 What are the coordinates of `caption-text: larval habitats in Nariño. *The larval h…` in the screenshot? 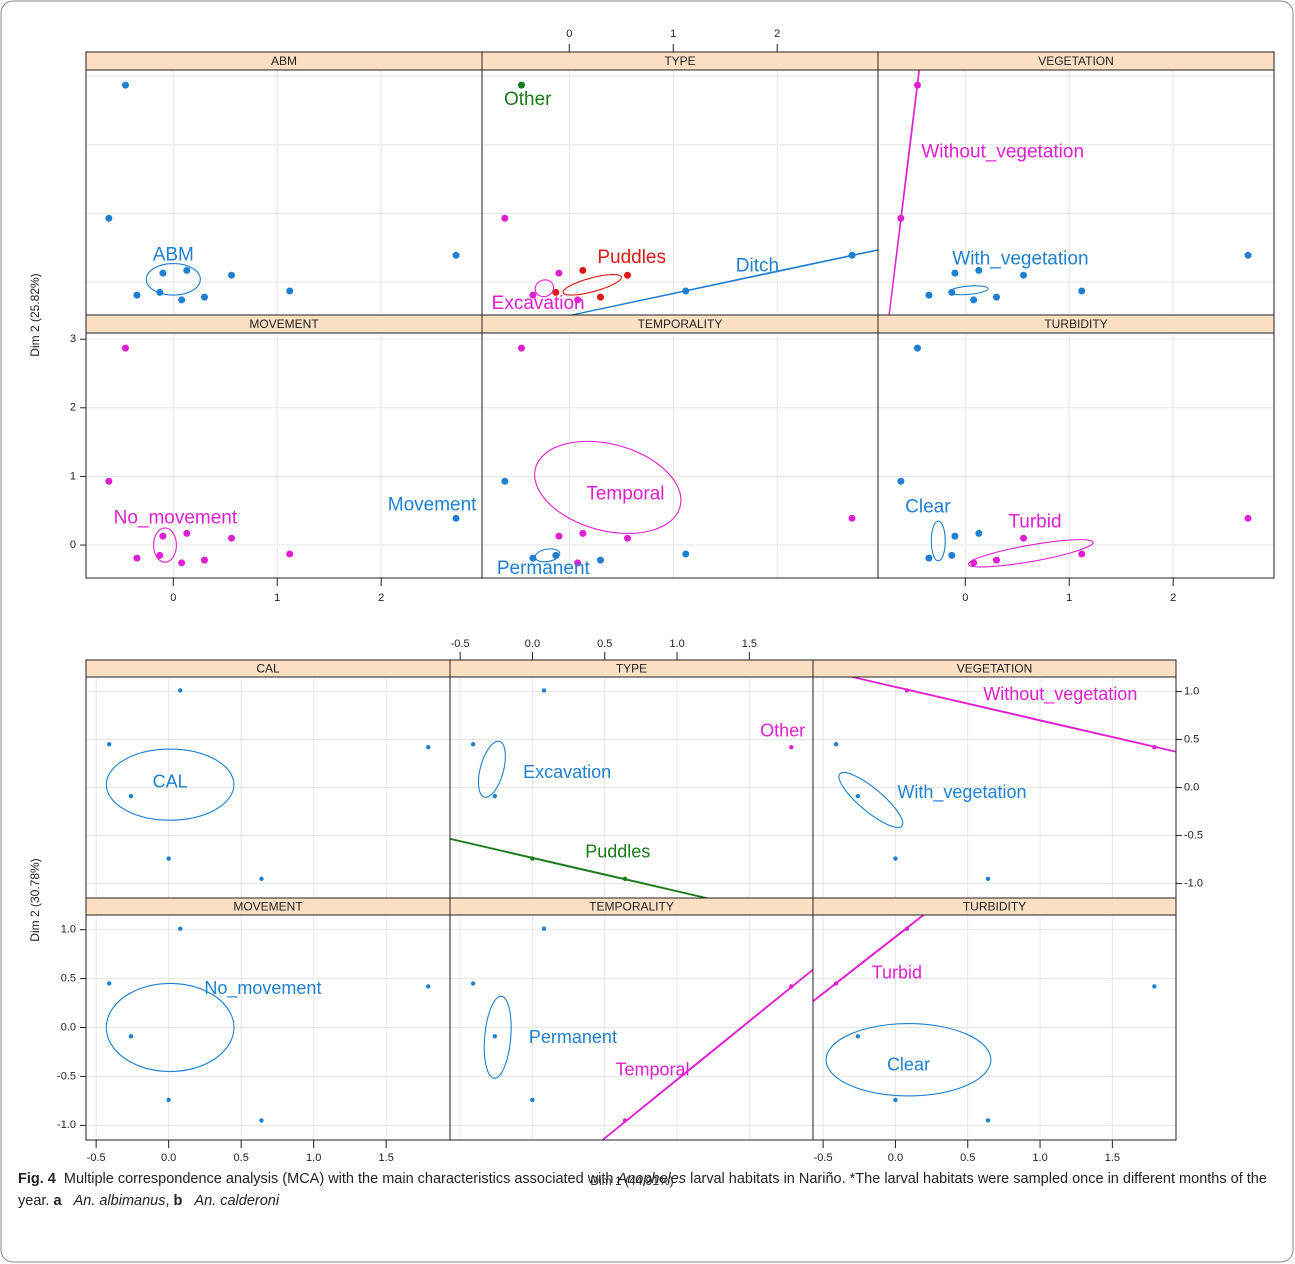 It's located at (642, 1190).